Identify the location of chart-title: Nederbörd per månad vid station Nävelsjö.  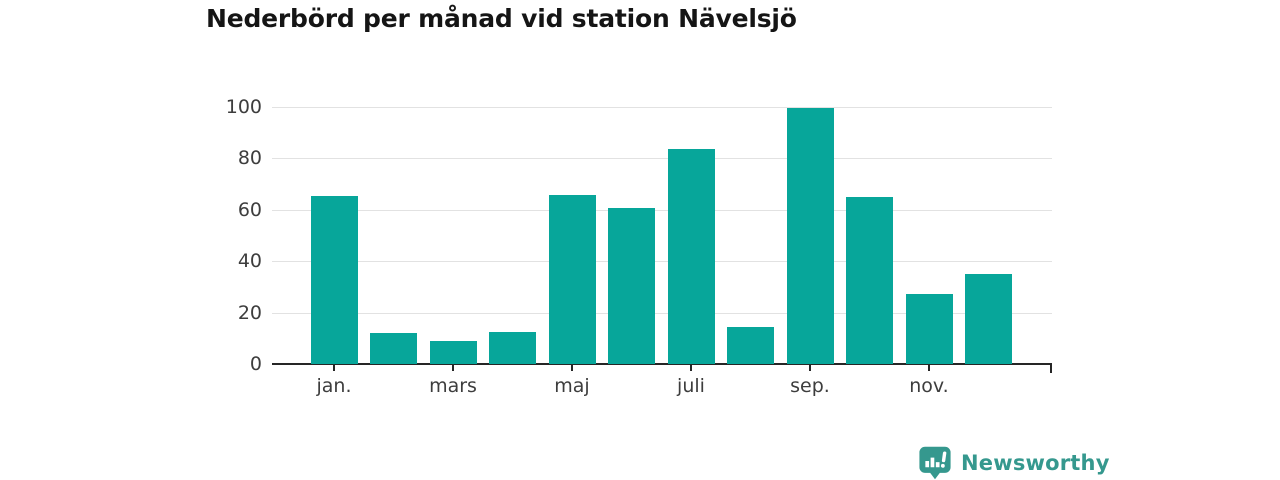
(501, 18).